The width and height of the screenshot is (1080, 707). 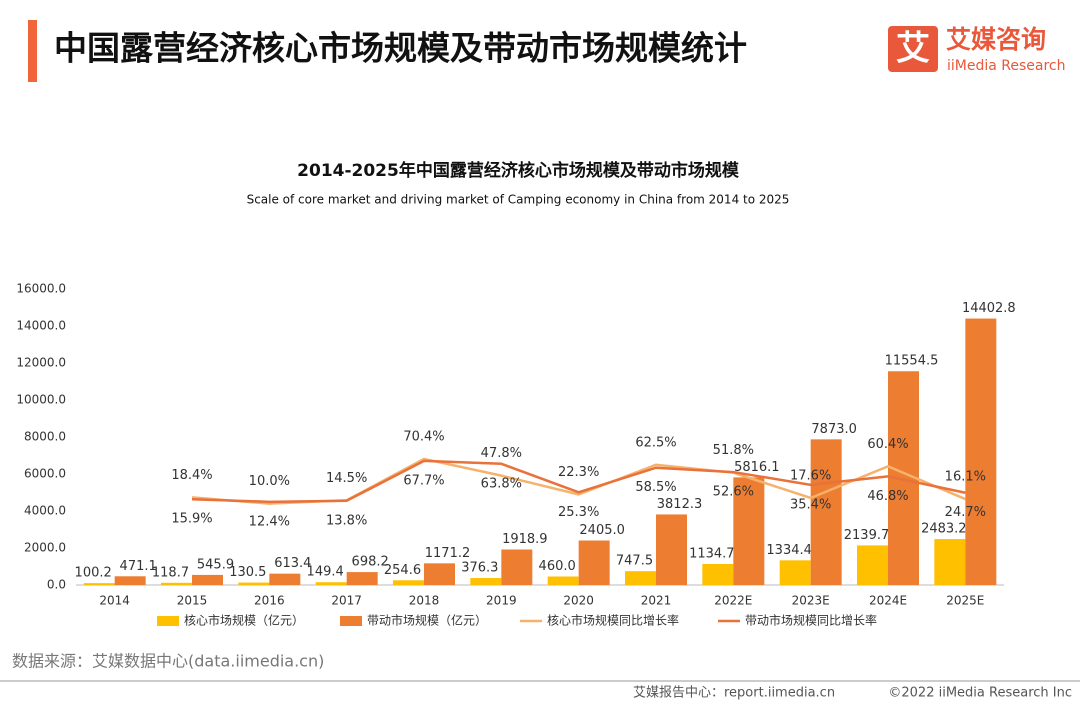 I want to click on bar-value-label: 2483.2, so click(x=944, y=529).